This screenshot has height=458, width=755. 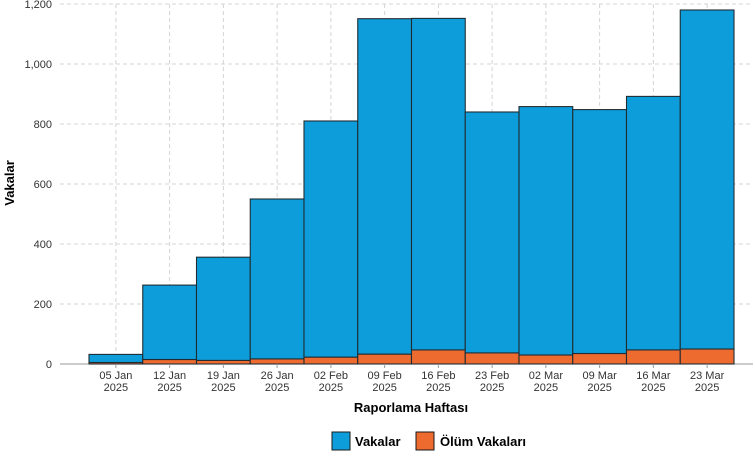 What do you see at coordinates (43, 305) in the screenshot?
I see `y-tick-label: 200` at bounding box center [43, 305].